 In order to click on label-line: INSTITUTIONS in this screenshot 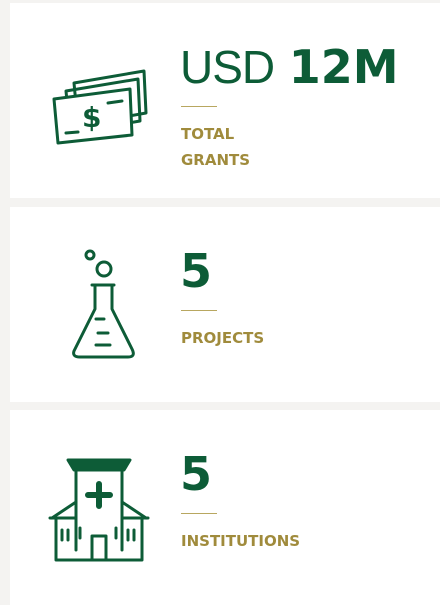, I will do `click(241, 541)`.